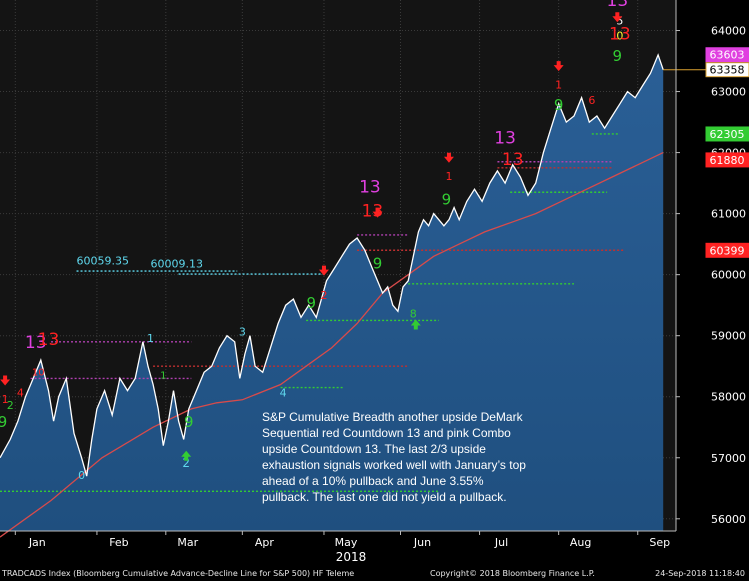 This screenshot has height=581, width=749. I want to click on y-tick-label: 64000, so click(728, 31).